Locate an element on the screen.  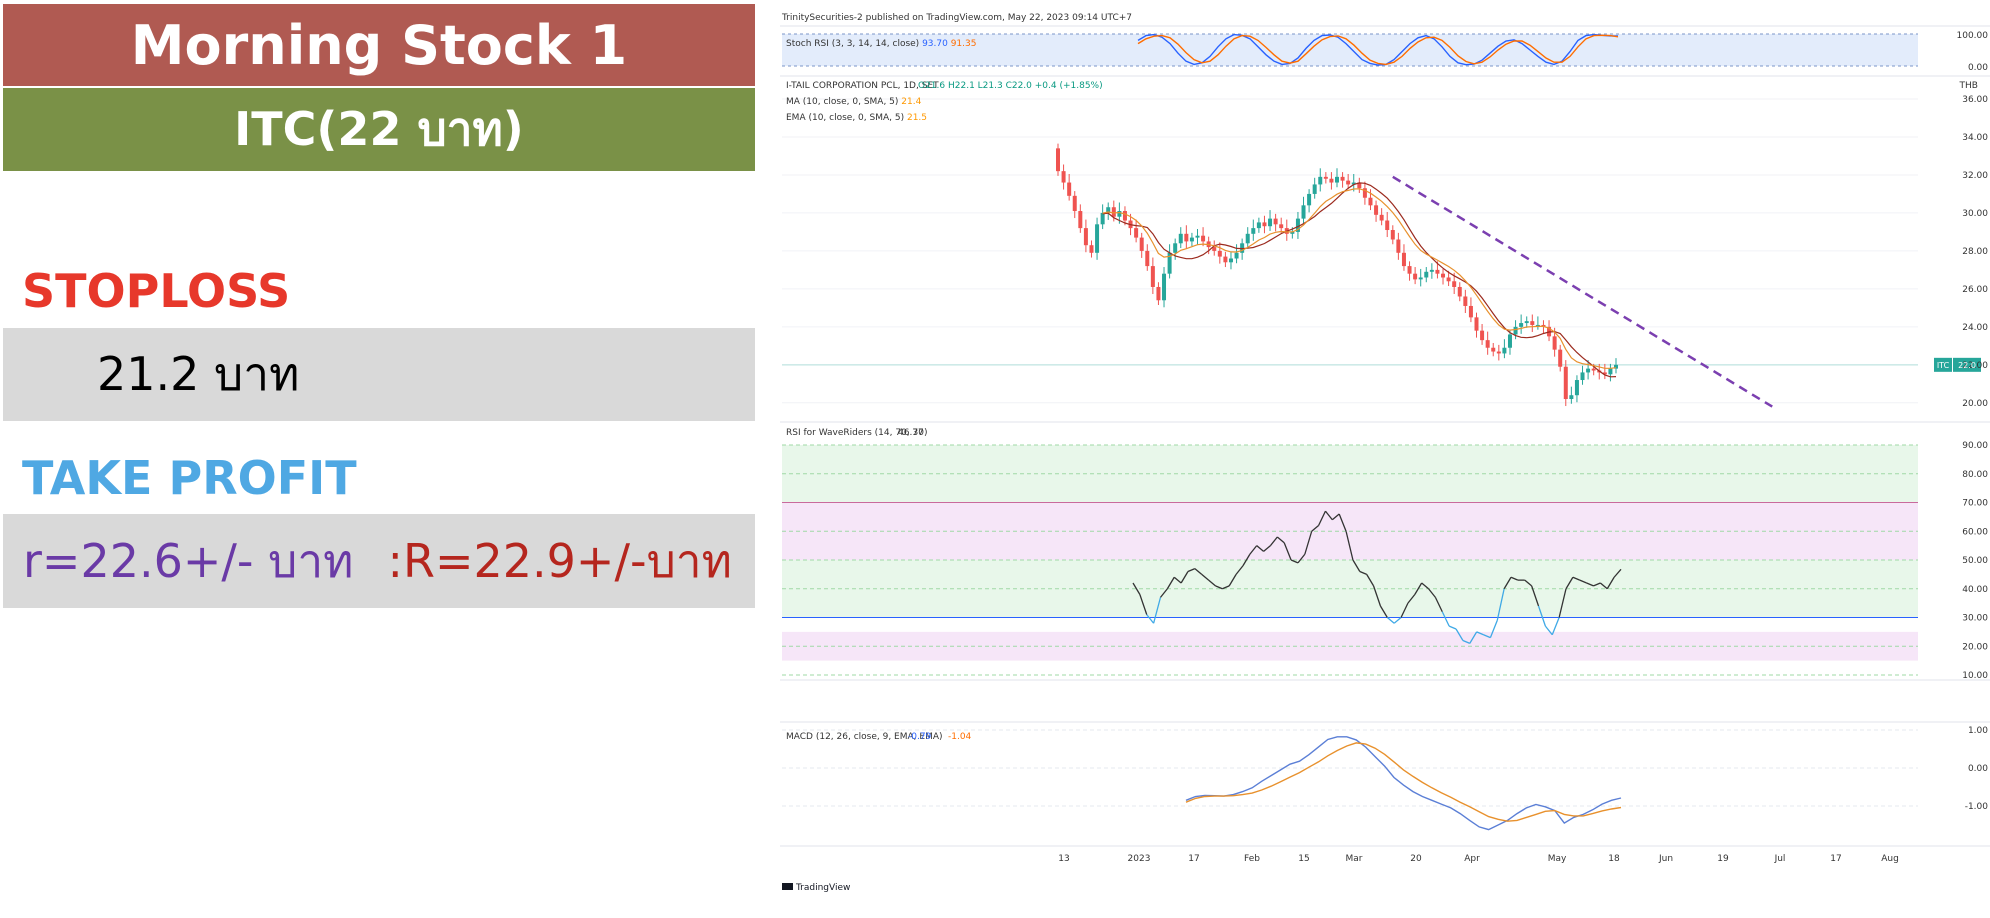
target-R-value: :R=22.9+/-บาท is located at coordinates (559, 560).